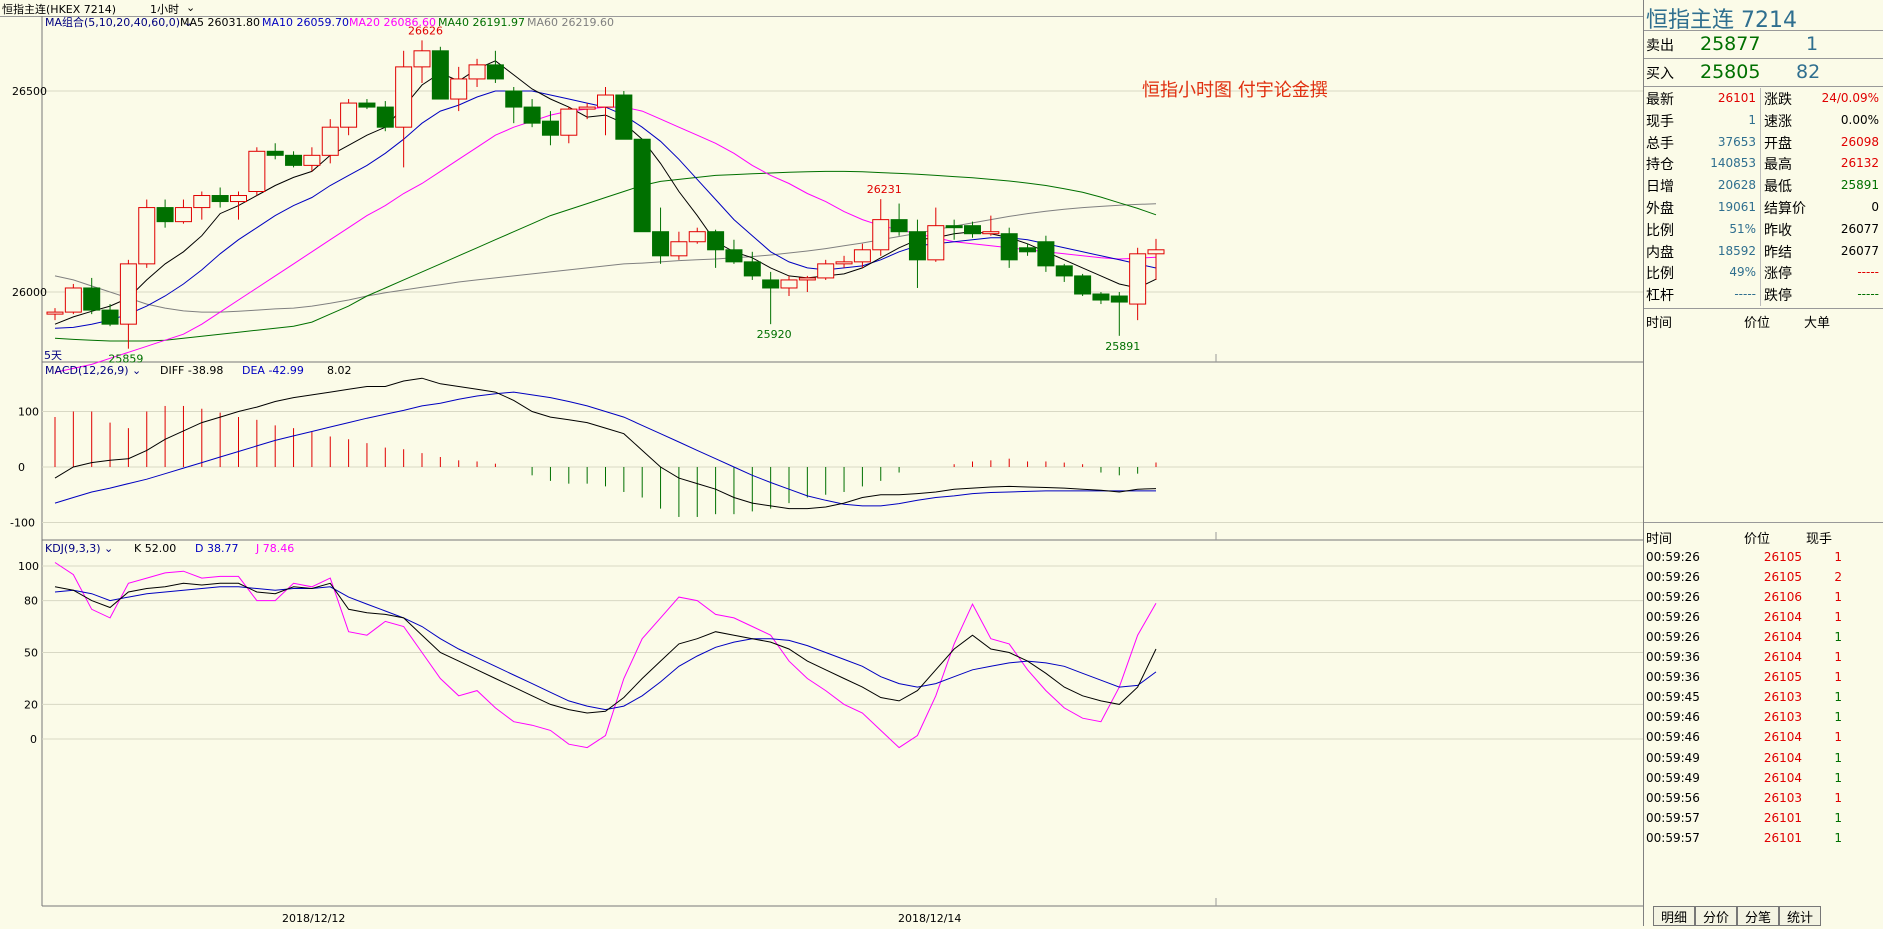  Describe the element at coordinates (155, 548) in the screenshot. I see `kdj-k-label: K 52.00` at that location.